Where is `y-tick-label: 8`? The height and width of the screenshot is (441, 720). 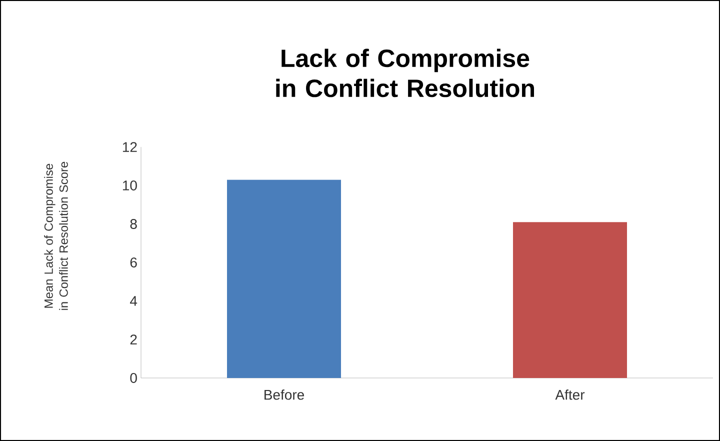
y-tick-label: 8 is located at coordinates (133, 224).